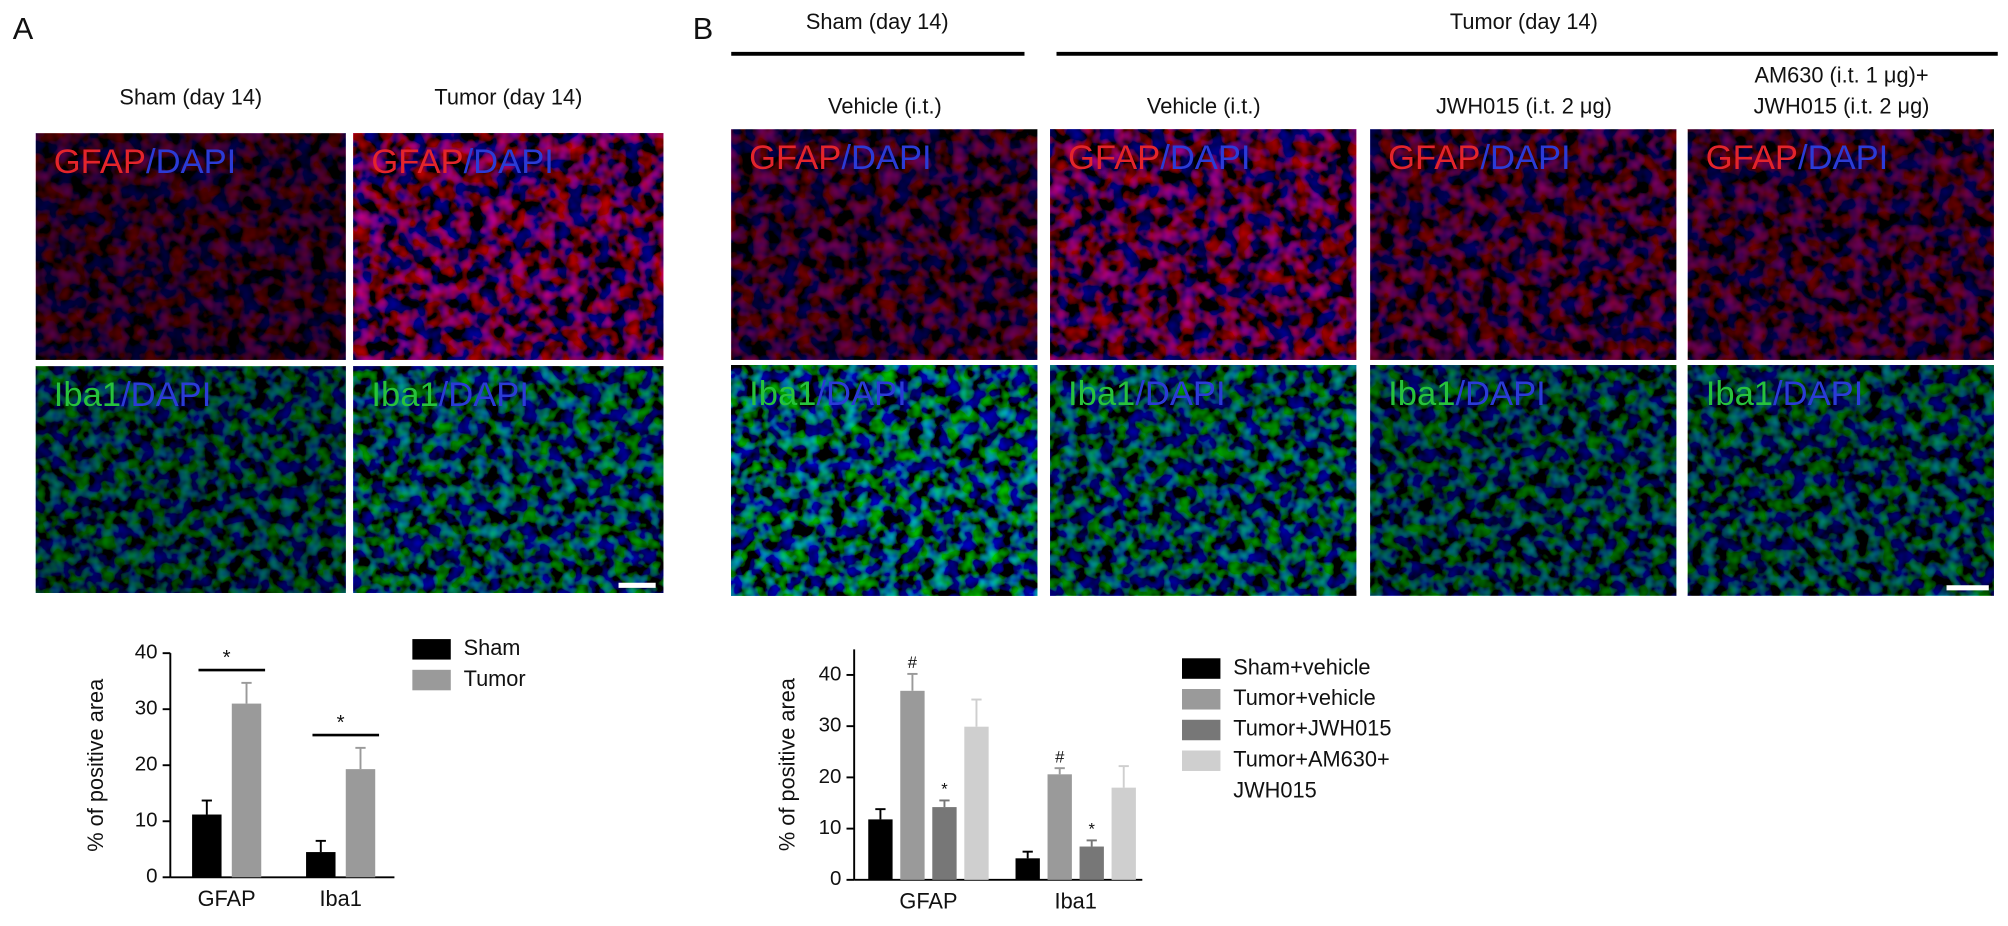  Describe the element at coordinates (703, 28) in the screenshot. I see `panel-label: B` at that location.